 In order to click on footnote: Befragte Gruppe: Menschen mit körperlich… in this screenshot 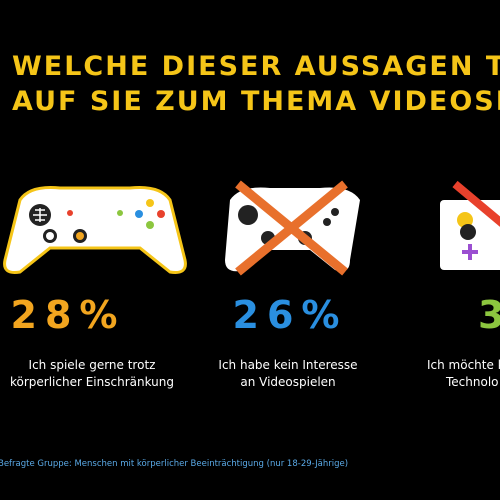, I will do `click(174, 464)`.